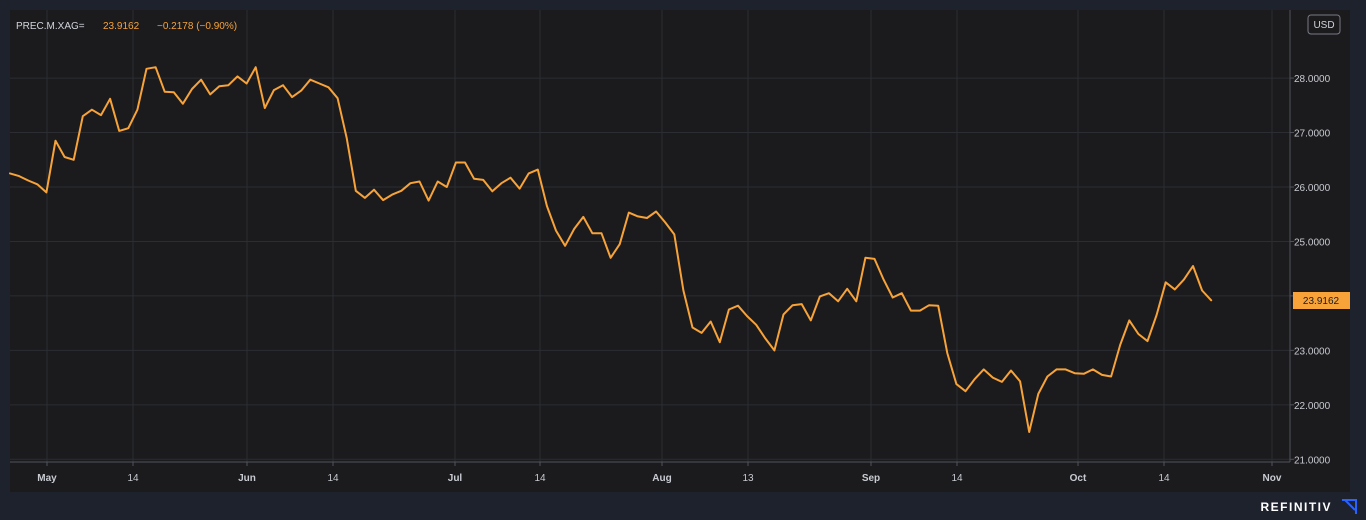 The height and width of the screenshot is (520, 1366). What do you see at coordinates (1312, 242) in the screenshot?
I see `y-tick-label: 25.0000` at bounding box center [1312, 242].